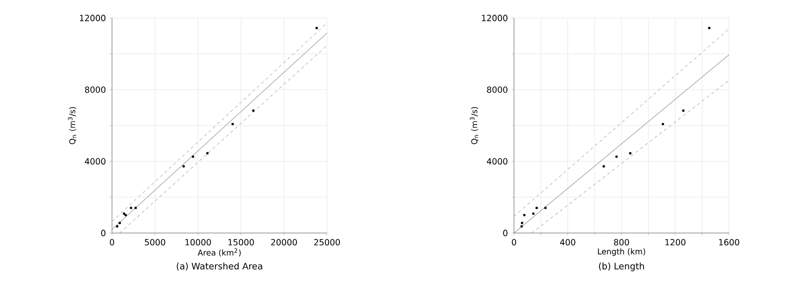 The height and width of the screenshot is (298, 800). What do you see at coordinates (568, 242) in the screenshot?
I see `x-tick-label: 400` at bounding box center [568, 242].